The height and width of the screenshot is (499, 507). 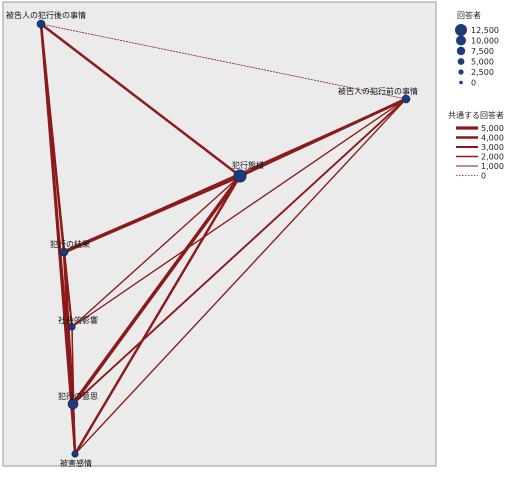 I want to click on respondents-legend-label: 10,000, so click(x=485, y=41).